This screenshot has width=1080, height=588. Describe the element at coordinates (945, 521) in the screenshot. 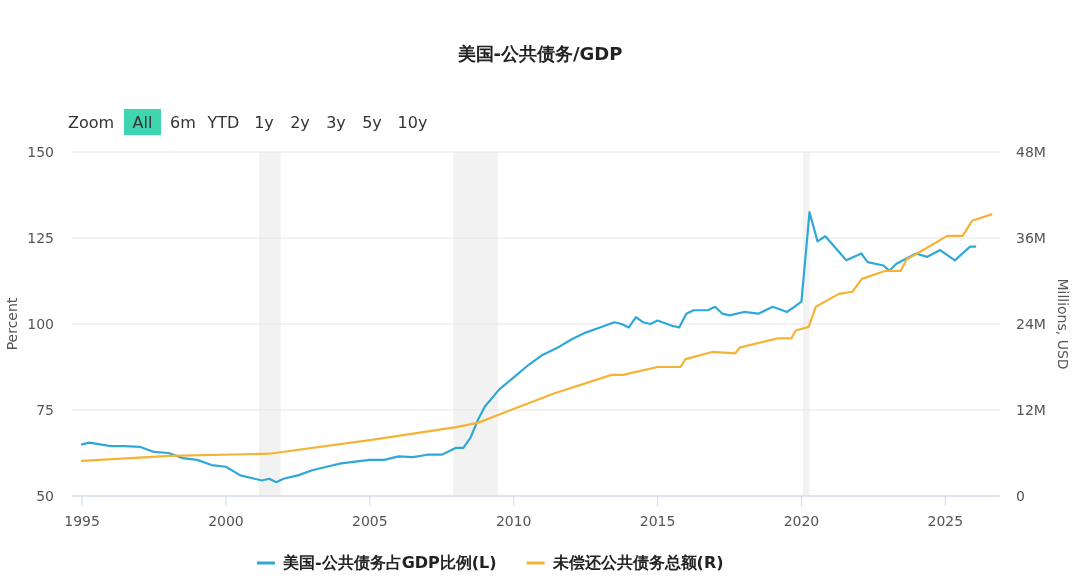

I see `x-tick-label: 2025` at that location.